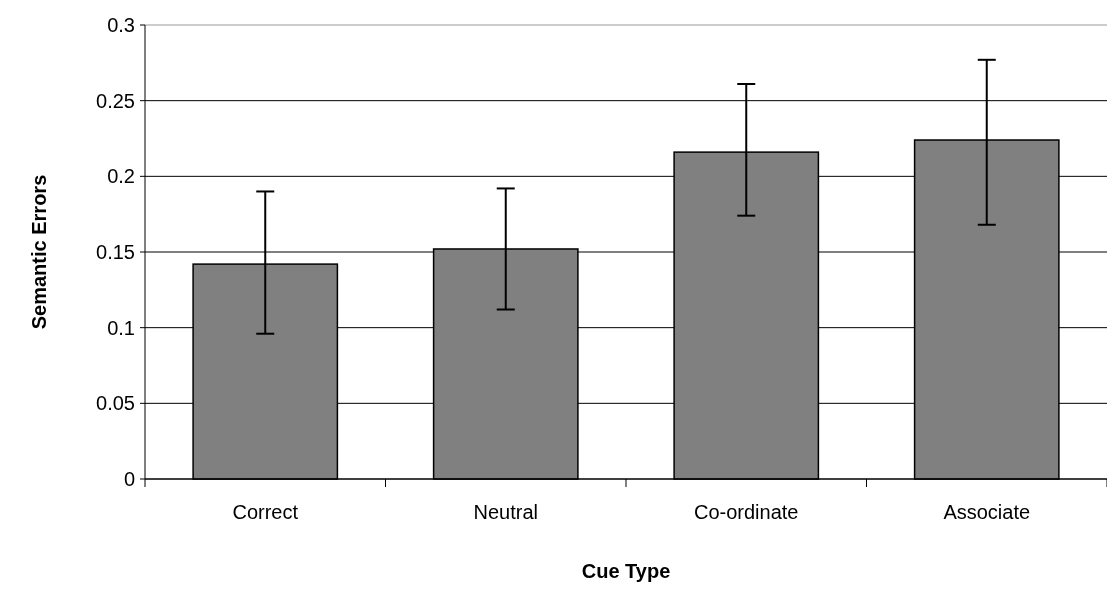 This screenshot has height=604, width=1107. What do you see at coordinates (115, 100) in the screenshot?
I see `y-tick-label: 0.25` at bounding box center [115, 100].